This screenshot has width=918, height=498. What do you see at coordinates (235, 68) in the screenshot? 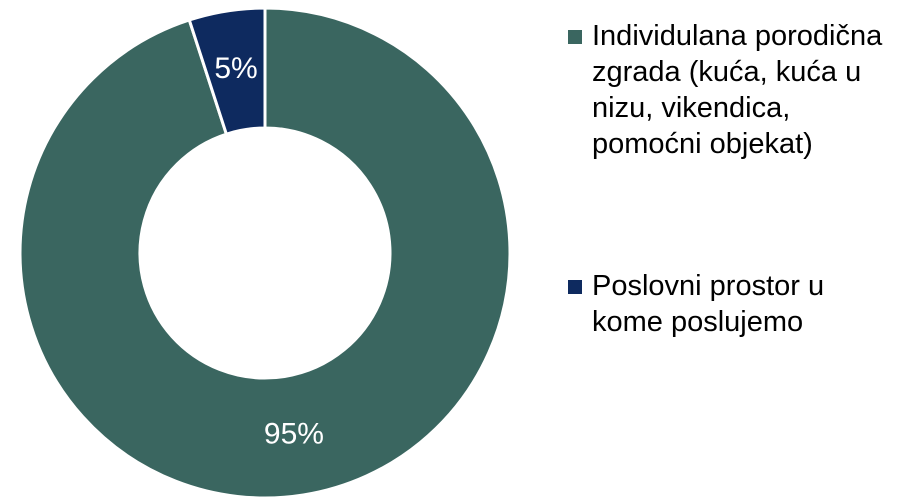
I see `data-label: 5%` at bounding box center [235, 68].